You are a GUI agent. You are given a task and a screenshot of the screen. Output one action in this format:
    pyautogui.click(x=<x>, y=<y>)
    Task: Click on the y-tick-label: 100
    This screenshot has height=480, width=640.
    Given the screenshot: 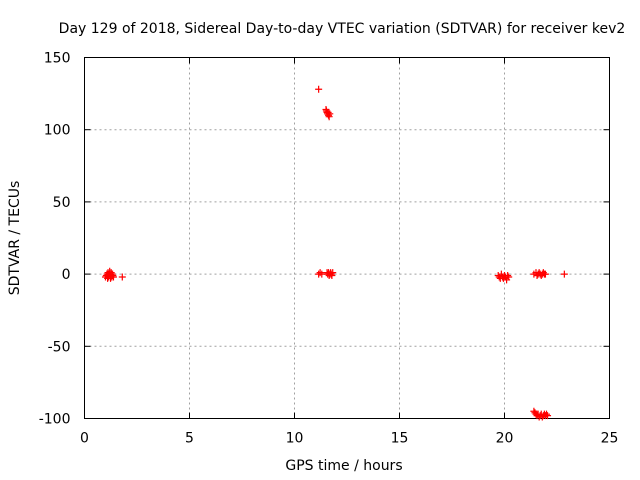 What is the action you would take?
    pyautogui.click(x=57, y=131)
    